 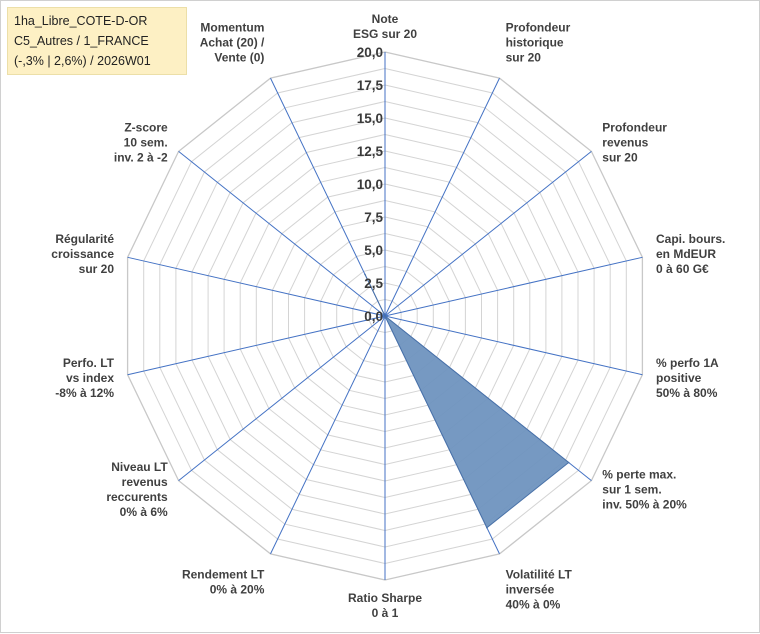 I want to click on axis-label-line: sur 1 sem., so click(x=631, y=489).